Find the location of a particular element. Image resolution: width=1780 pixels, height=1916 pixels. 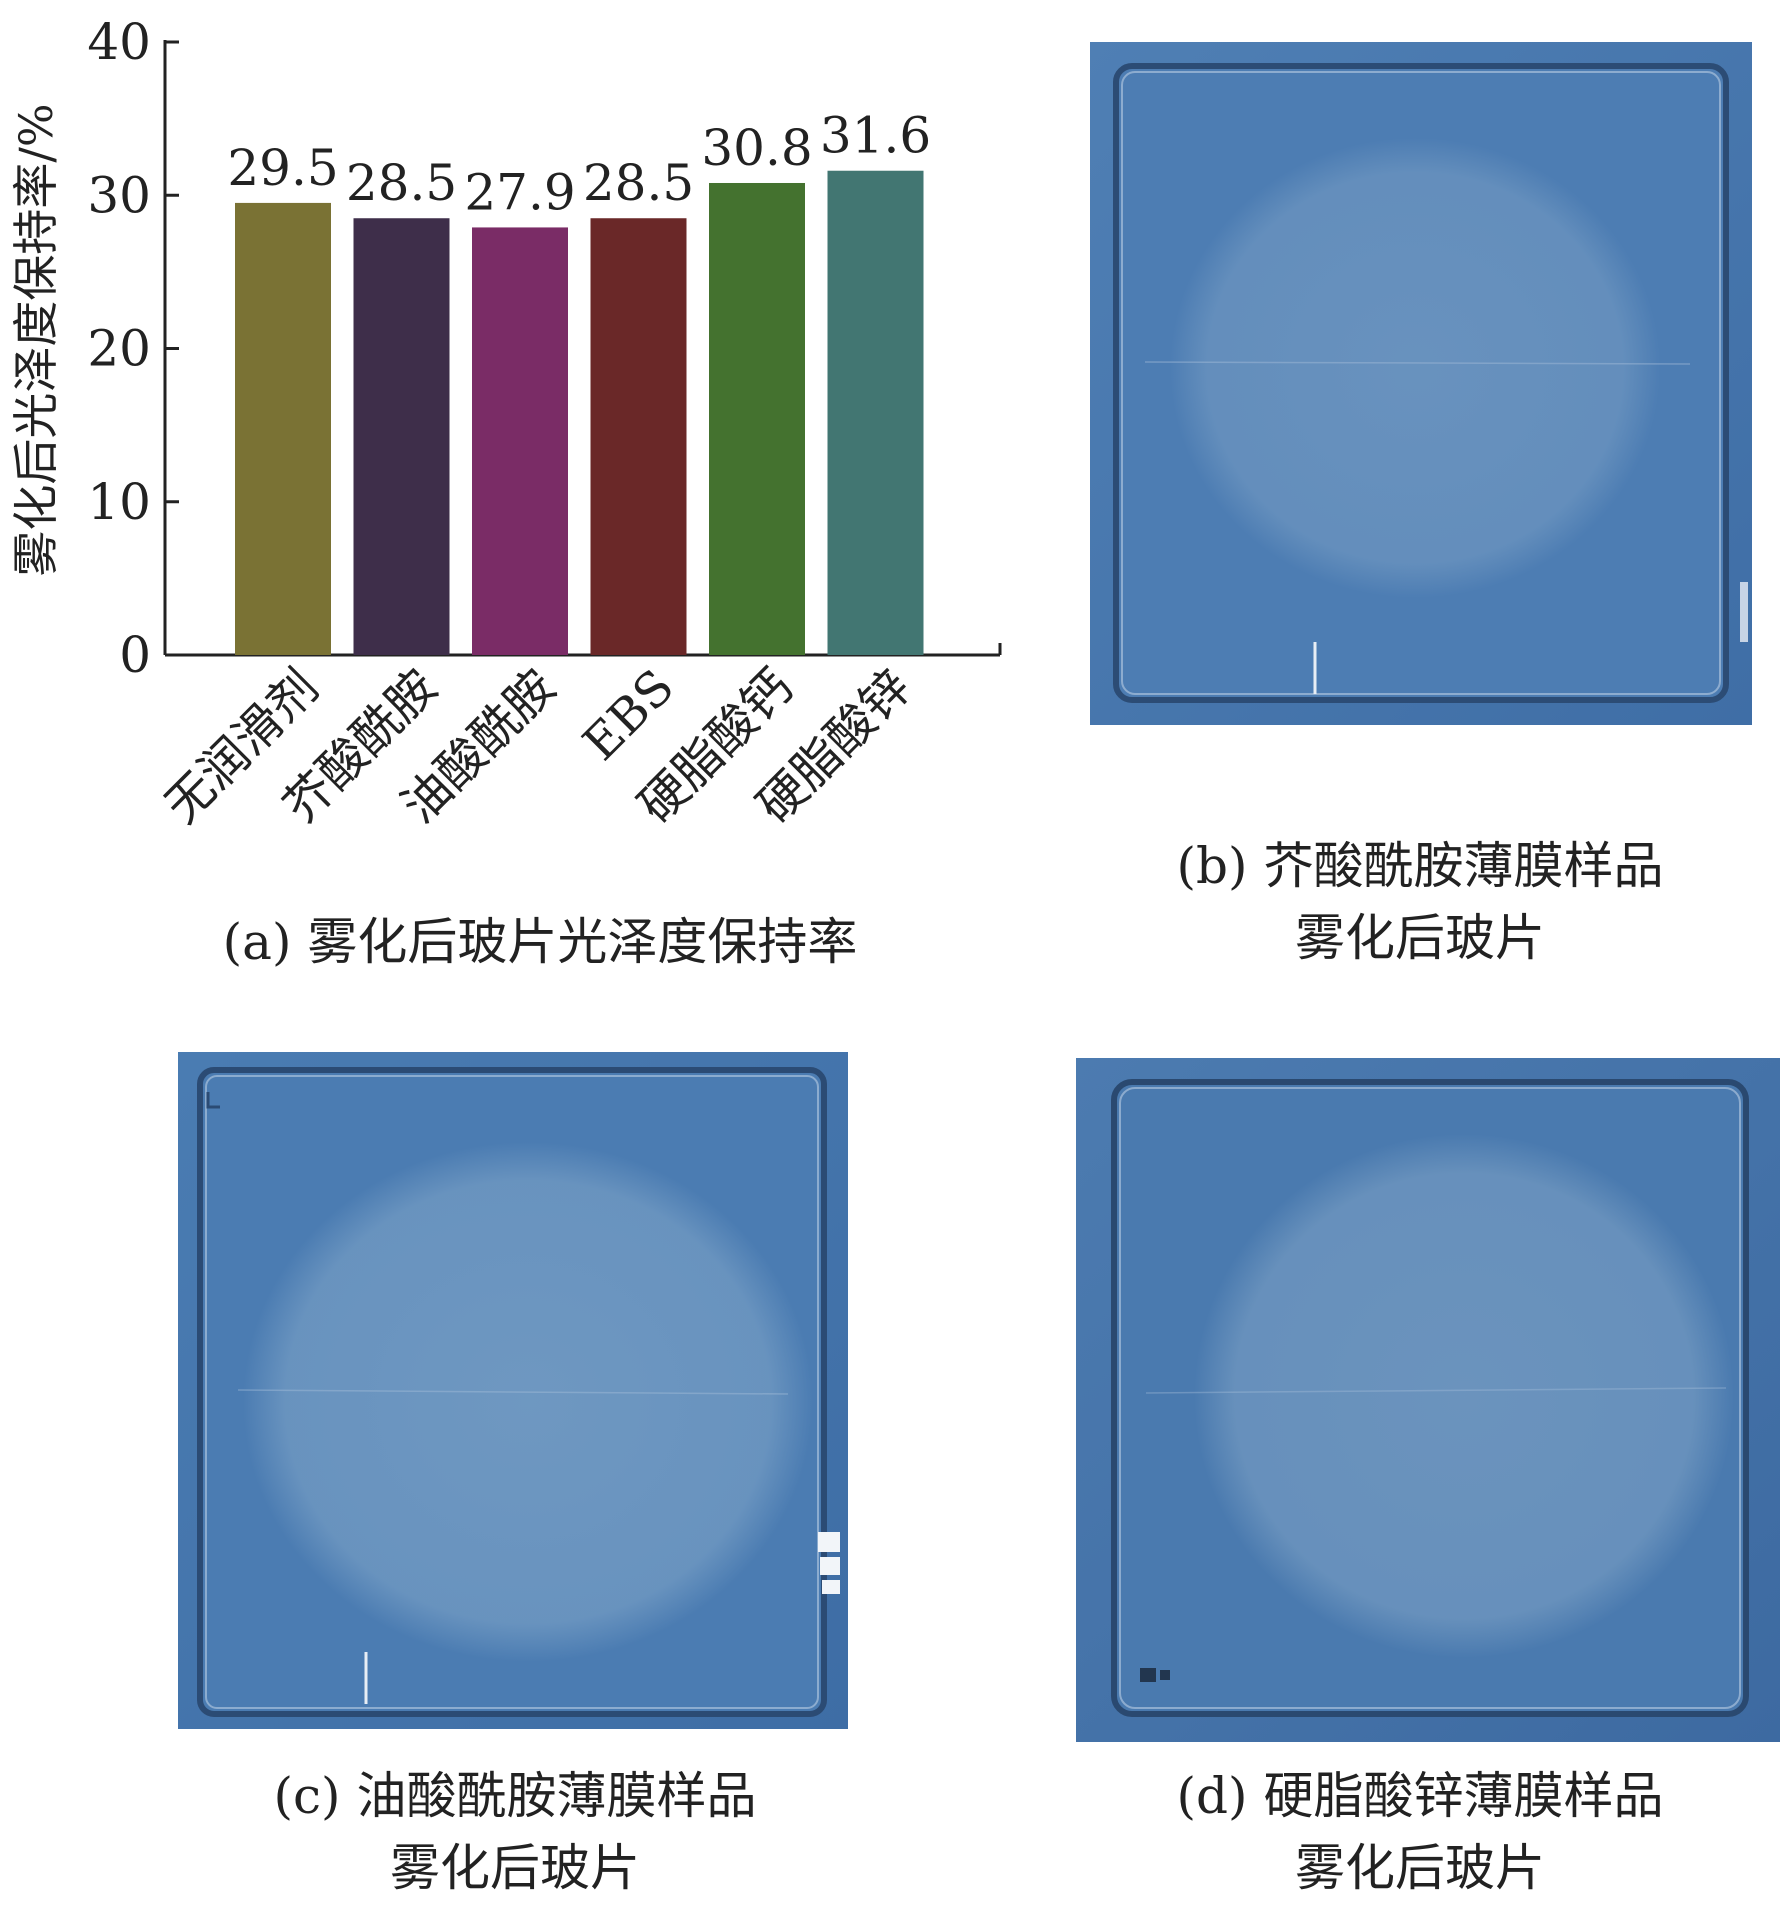

bar-value-label: 30.8 is located at coordinates (756, 148).